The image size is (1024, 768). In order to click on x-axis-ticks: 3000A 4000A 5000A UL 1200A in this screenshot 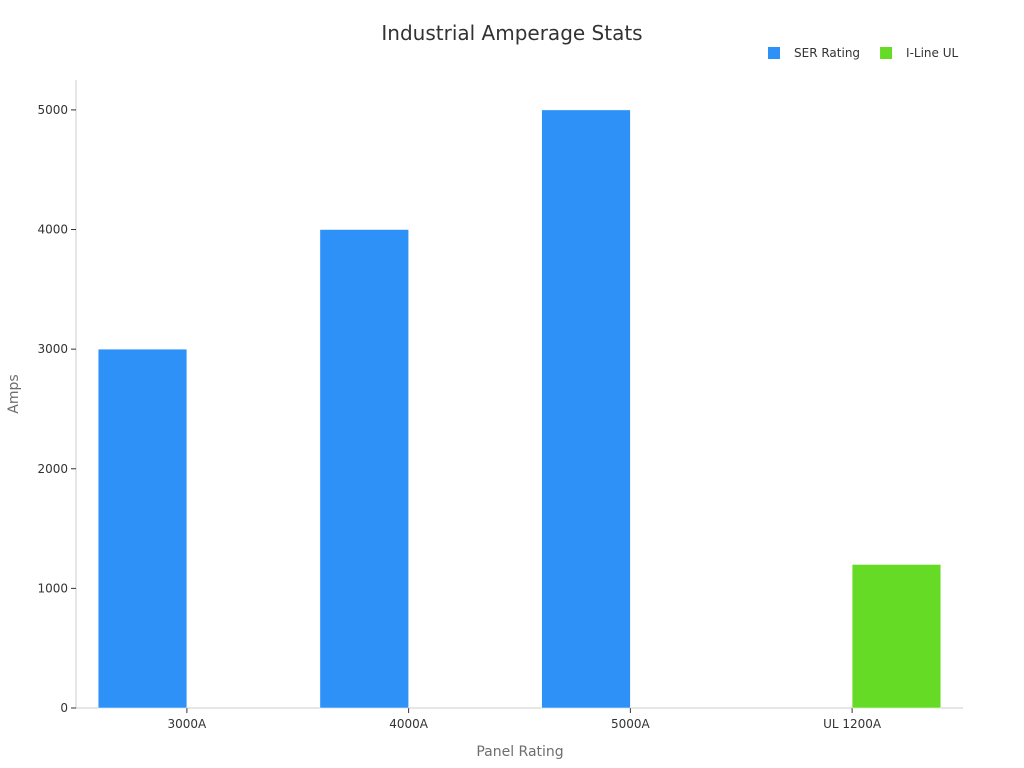, I will do `click(525, 719)`.